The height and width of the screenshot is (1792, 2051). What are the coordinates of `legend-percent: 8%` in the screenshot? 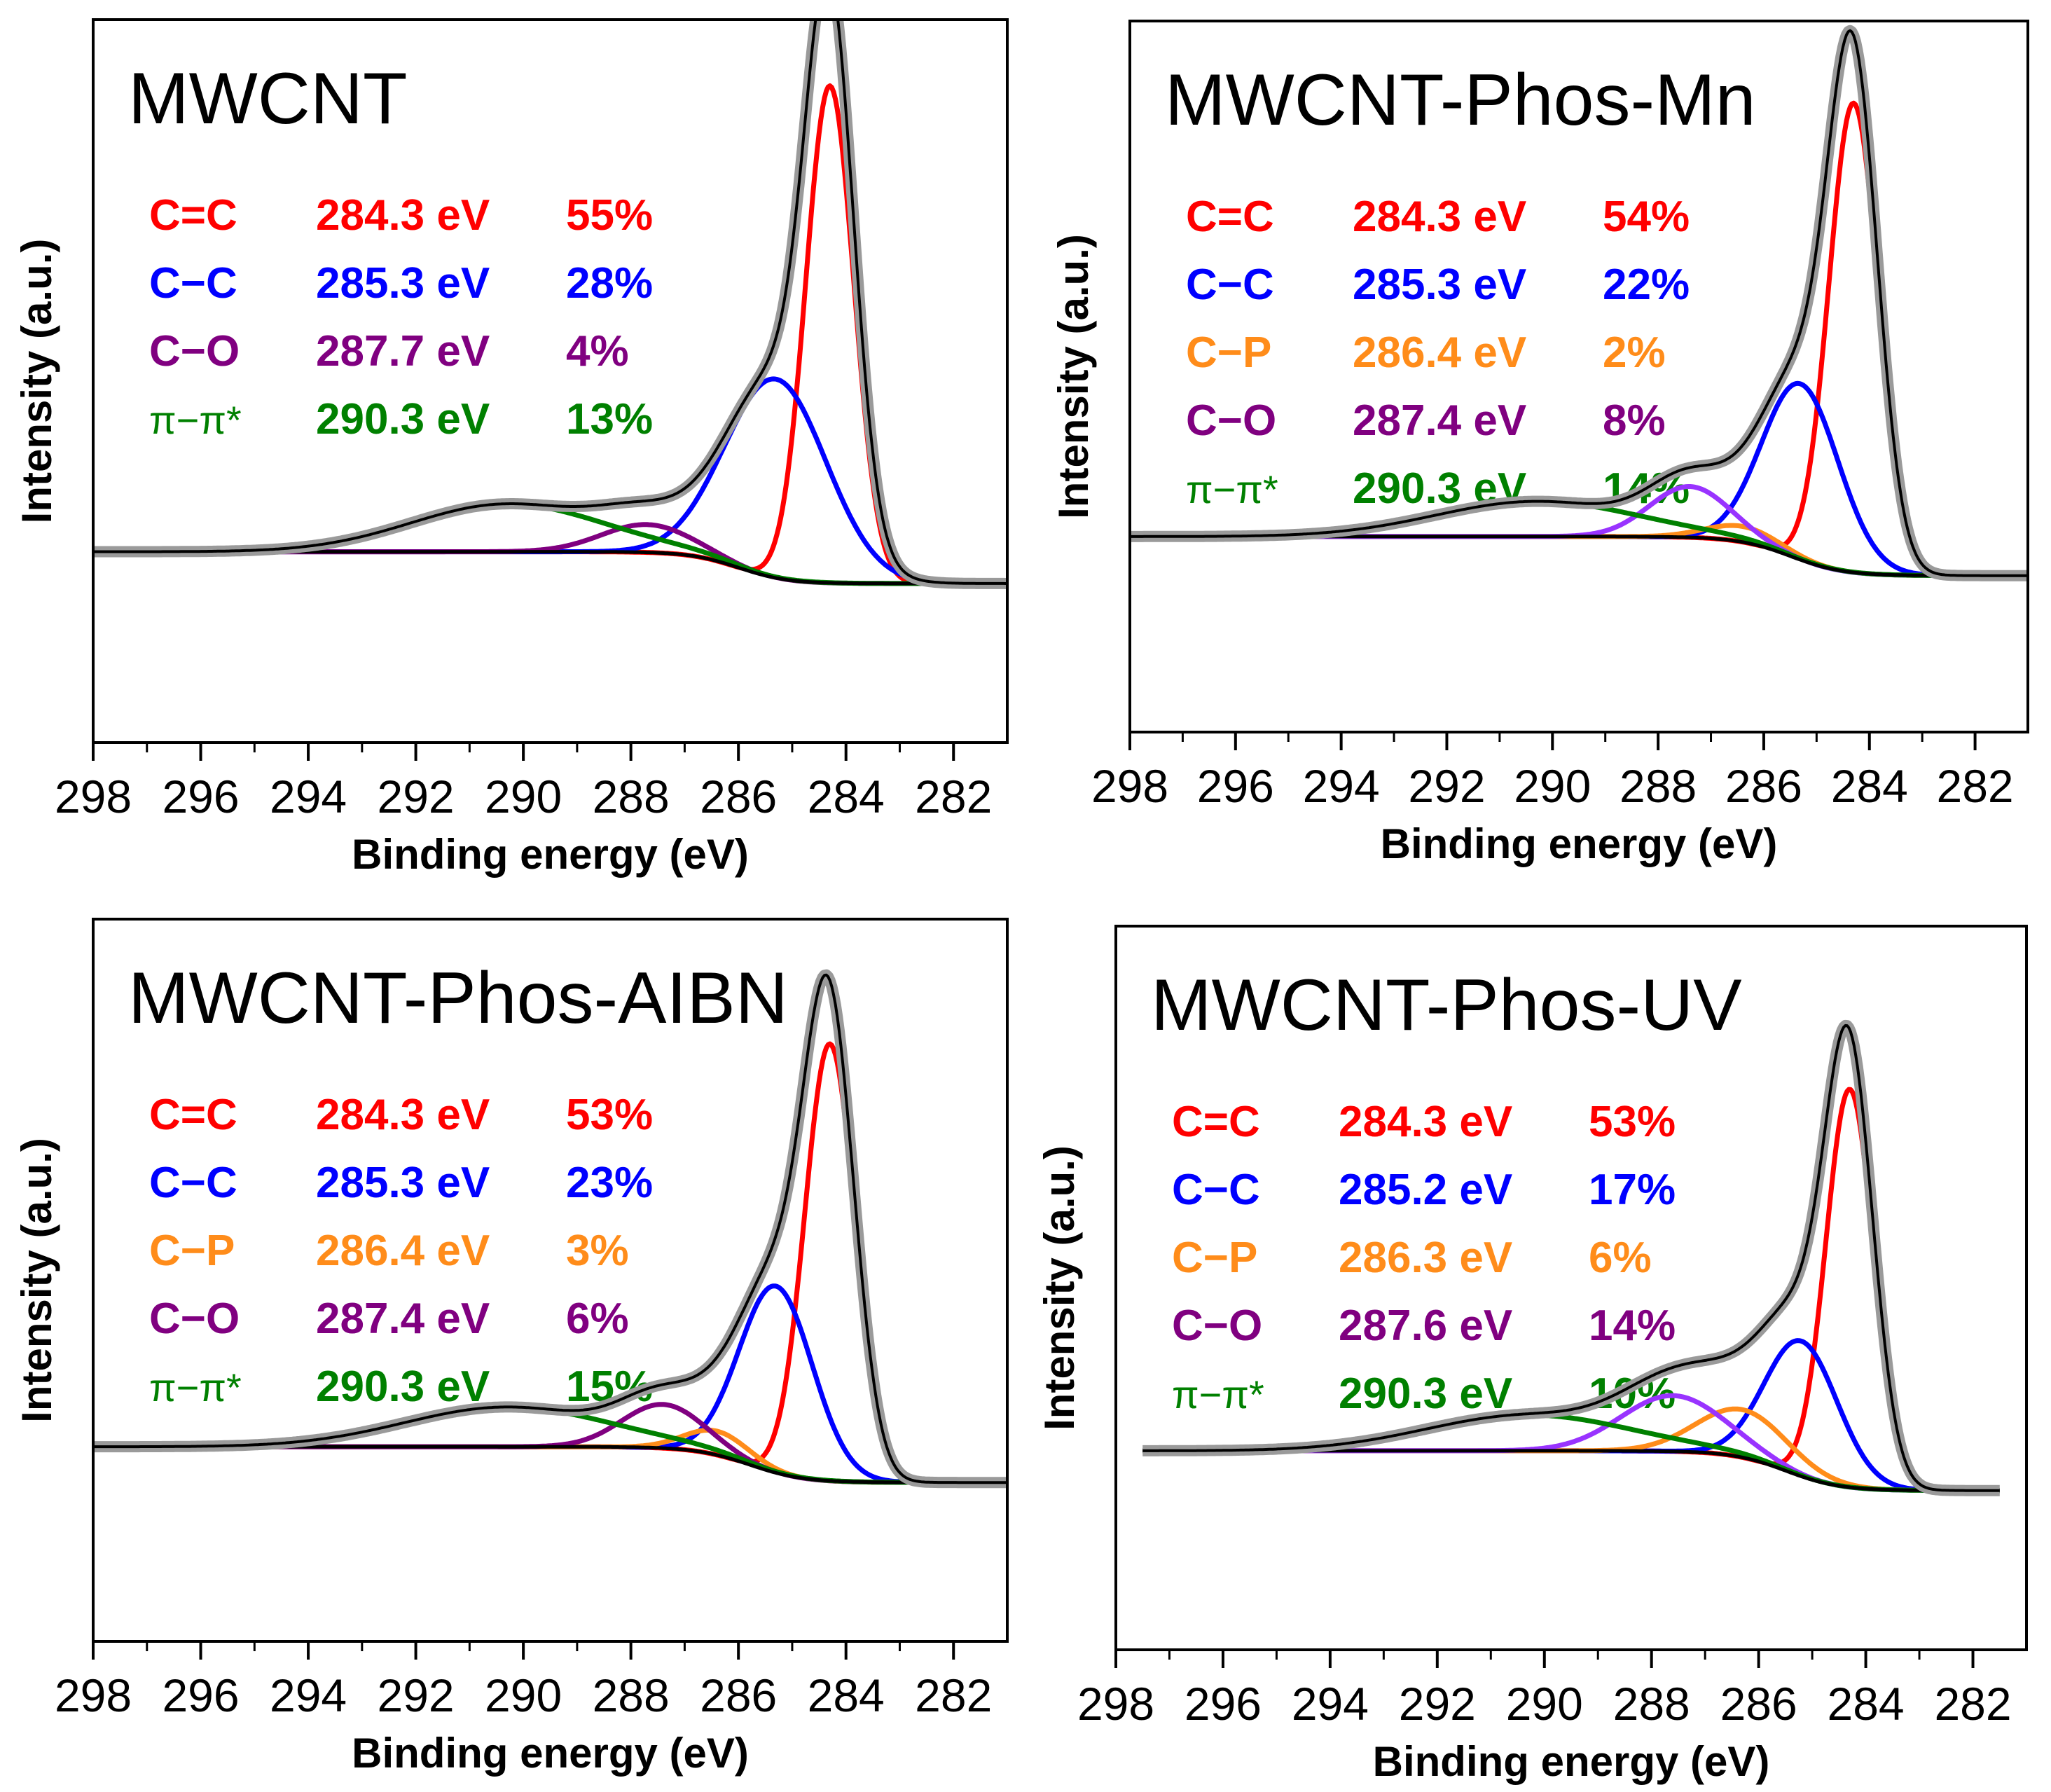 It's located at (1634, 421).